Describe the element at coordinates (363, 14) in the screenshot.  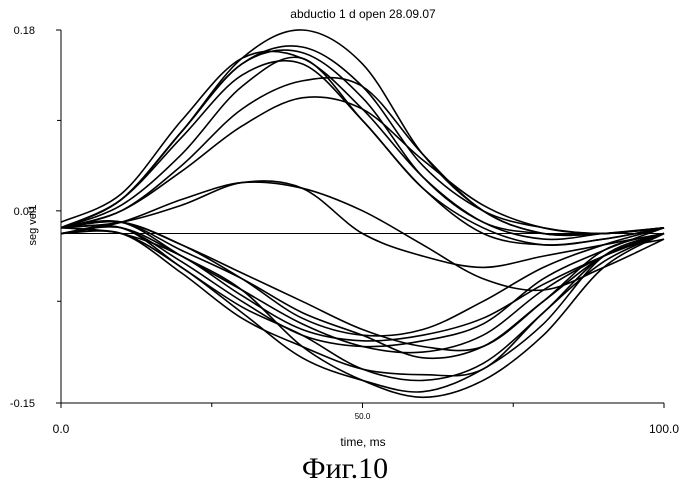
I see `chart-title: abductio 1 d open 28.09.07` at that location.